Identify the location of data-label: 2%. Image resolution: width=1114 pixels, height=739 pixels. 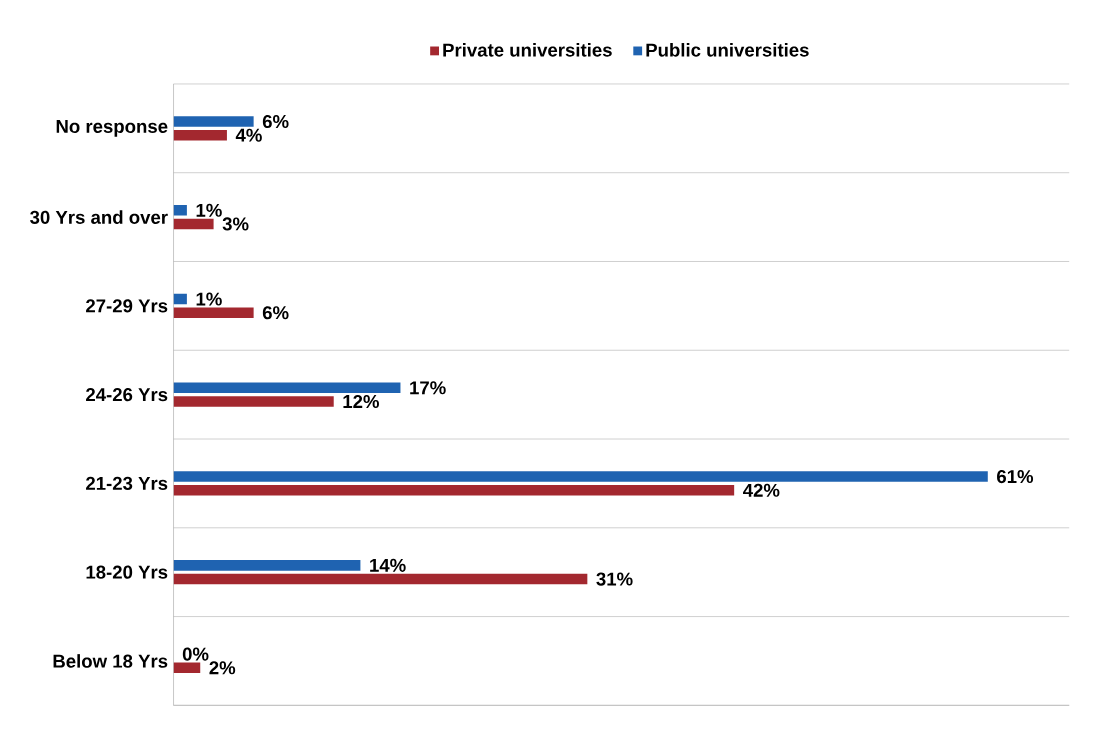
(222, 668).